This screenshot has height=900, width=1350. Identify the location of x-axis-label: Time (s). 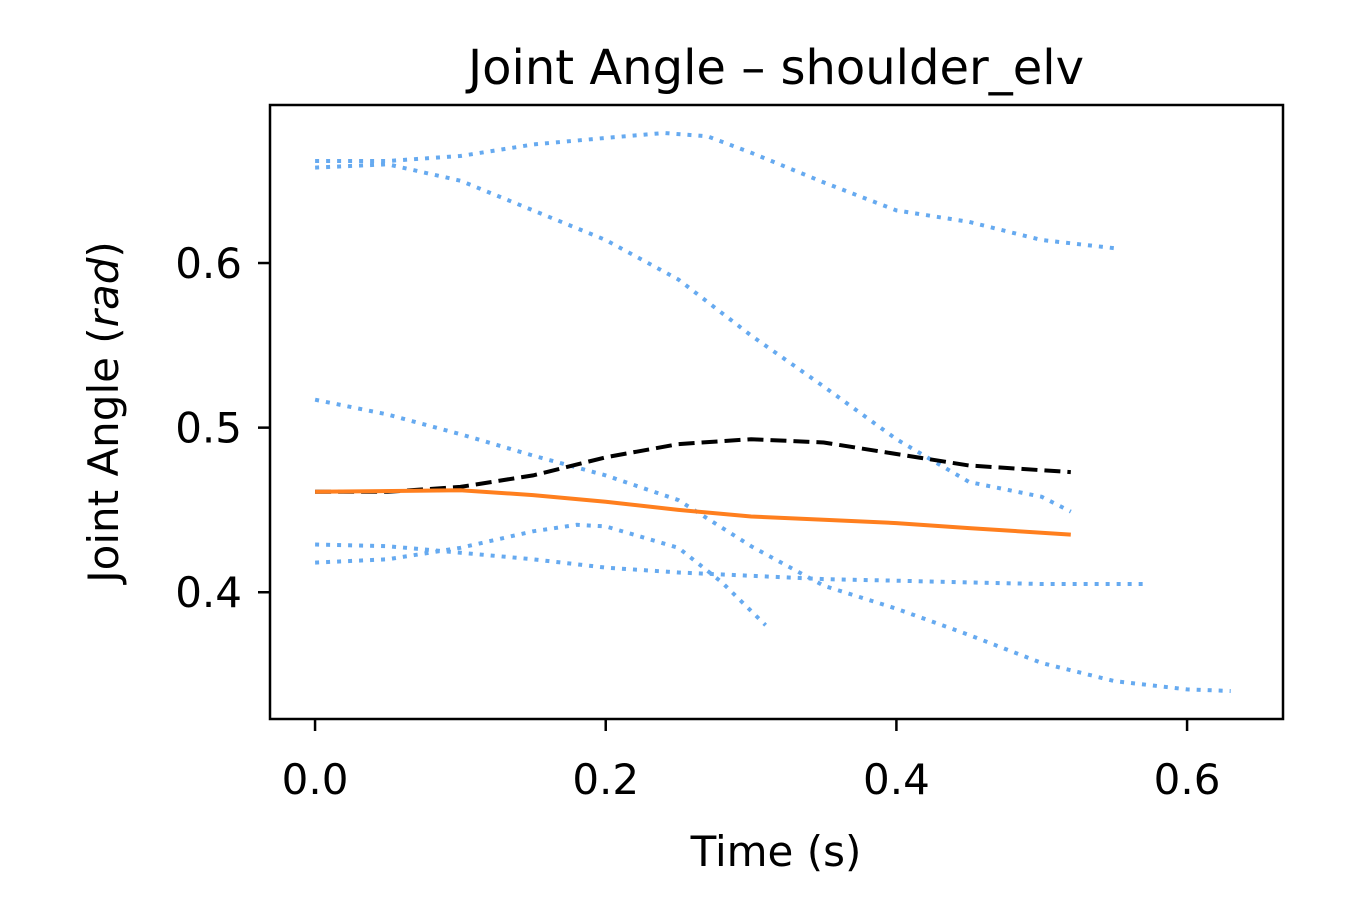
(776, 851).